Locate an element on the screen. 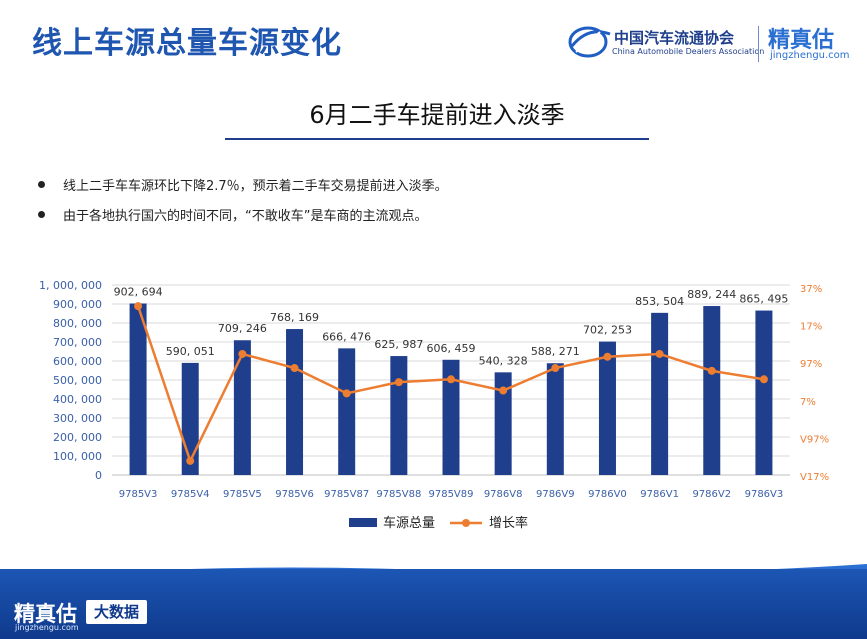 The width and height of the screenshot is (867, 639). legend-label: 增长率 is located at coordinates (508, 523).